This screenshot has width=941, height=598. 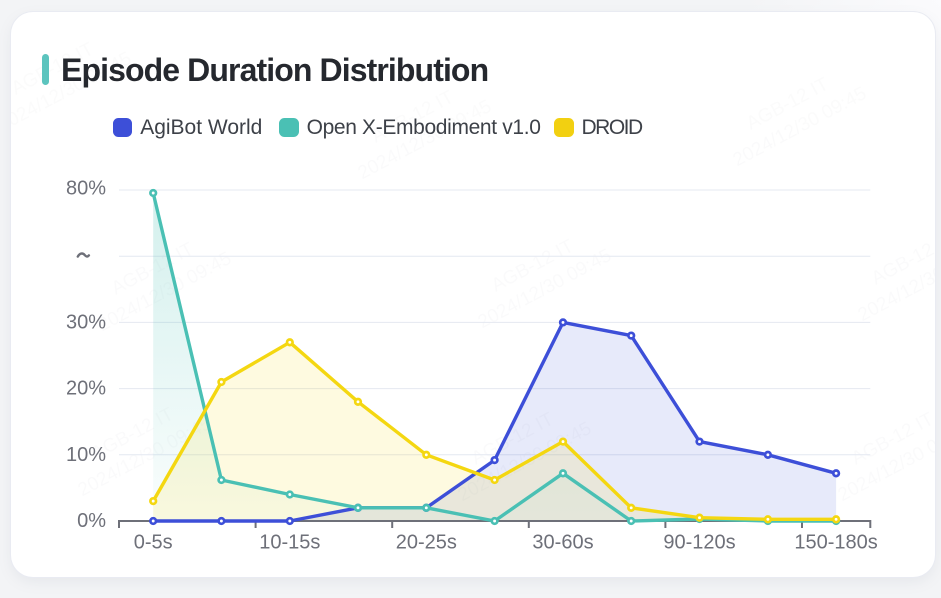 I want to click on svg-text: 0%, so click(x=91, y=521).